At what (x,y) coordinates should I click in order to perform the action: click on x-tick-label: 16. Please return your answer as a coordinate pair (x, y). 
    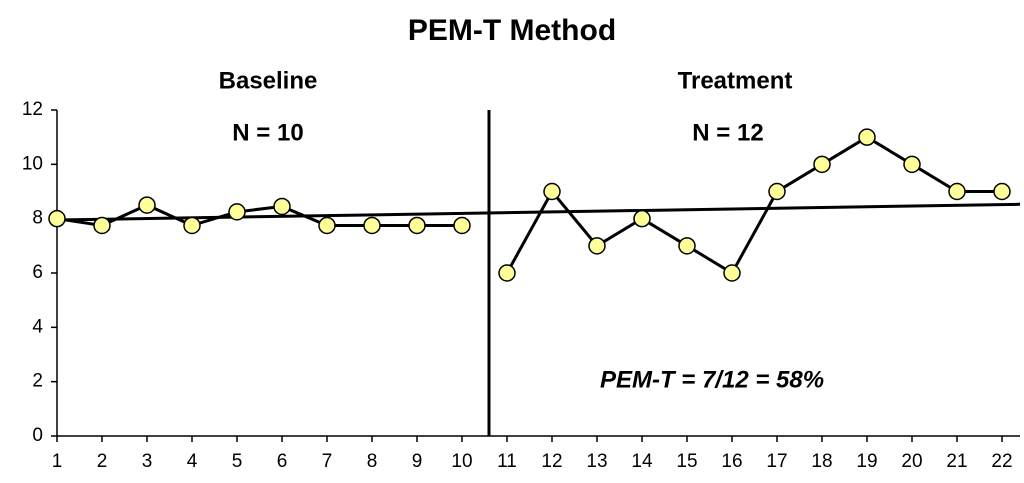
    Looking at the image, I should click on (731, 461).